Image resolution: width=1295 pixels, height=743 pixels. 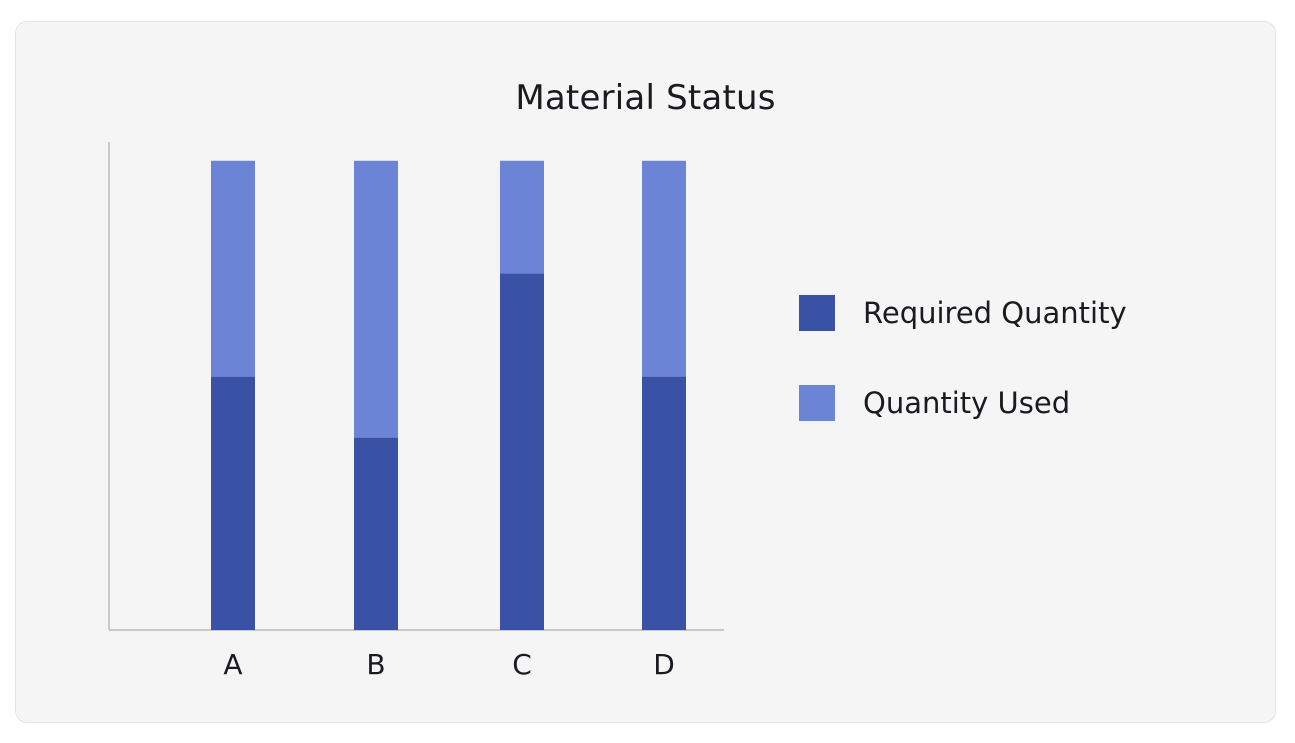 I want to click on bar-b-required-quantity, so click(x=376, y=533).